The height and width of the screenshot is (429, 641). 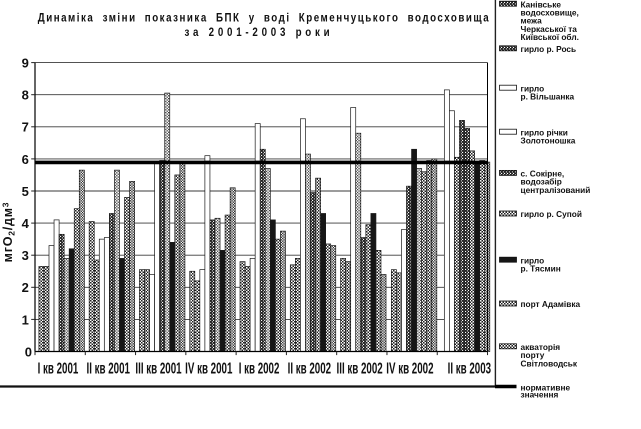 What do you see at coordinates (541, 269) in the screenshot?
I see `svg-text: р. Тясмин` at bounding box center [541, 269].